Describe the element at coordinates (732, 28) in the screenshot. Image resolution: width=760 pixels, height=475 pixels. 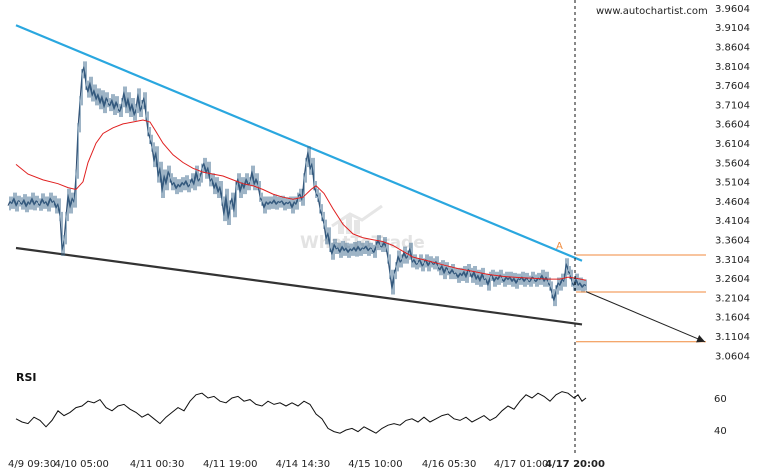
I see `price-tick-label: 3.9104` at that location.